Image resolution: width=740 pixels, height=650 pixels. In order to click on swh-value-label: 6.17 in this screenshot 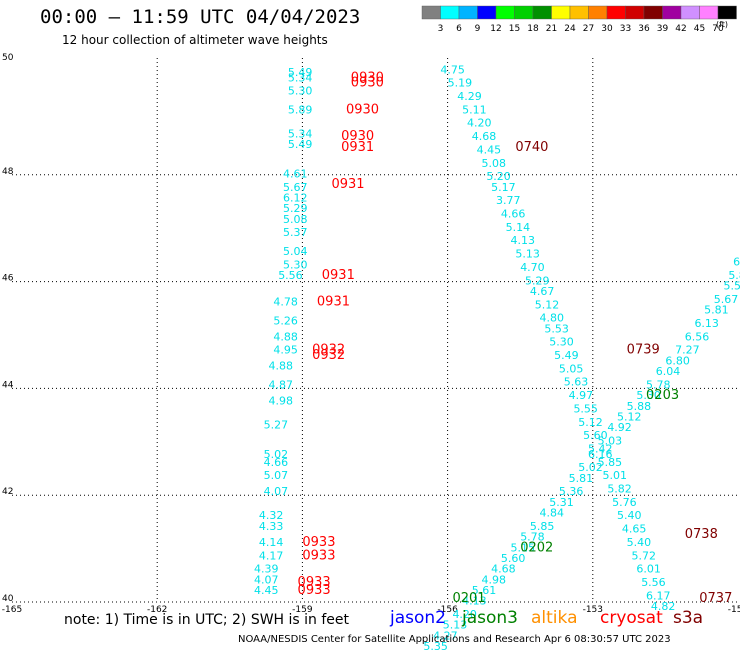, I will do `click(658, 595)`.